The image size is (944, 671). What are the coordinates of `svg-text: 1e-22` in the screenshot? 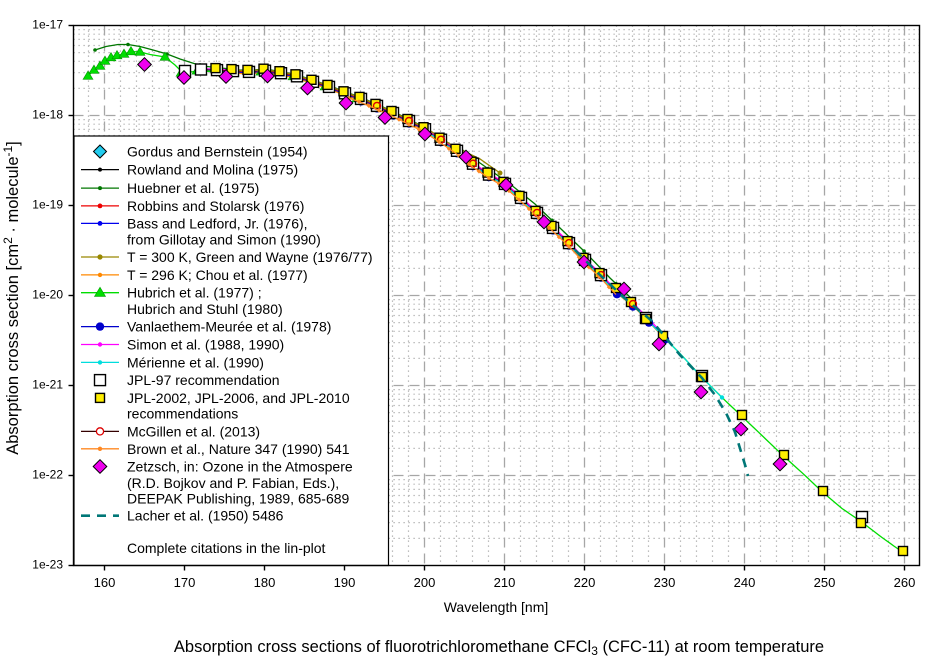 It's located at (47, 475).